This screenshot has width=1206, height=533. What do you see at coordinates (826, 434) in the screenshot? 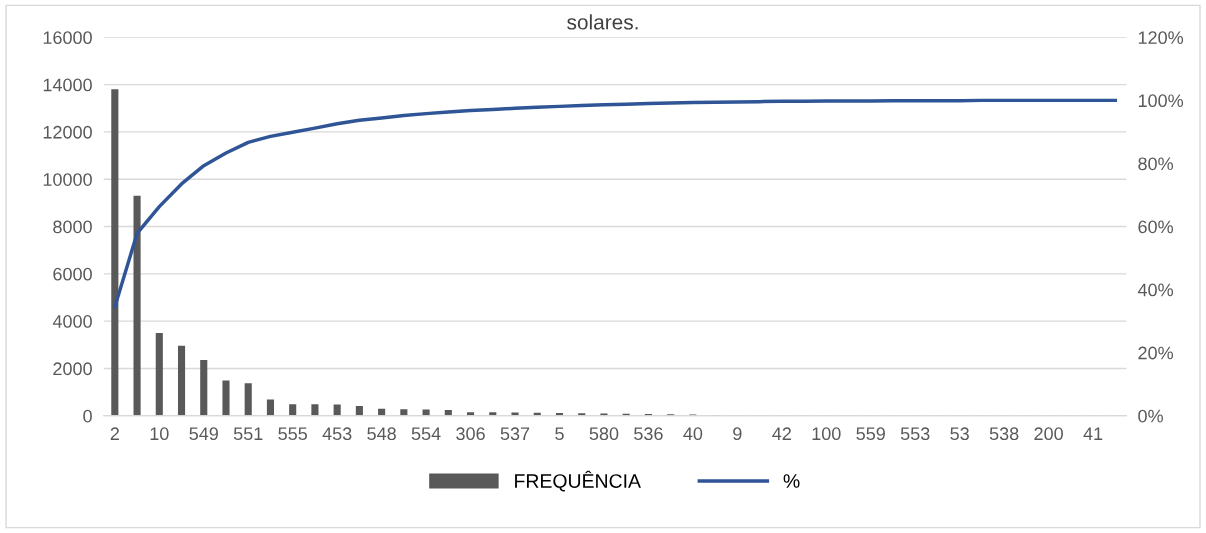
I see `x-tick-label: 100` at bounding box center [826, 434].